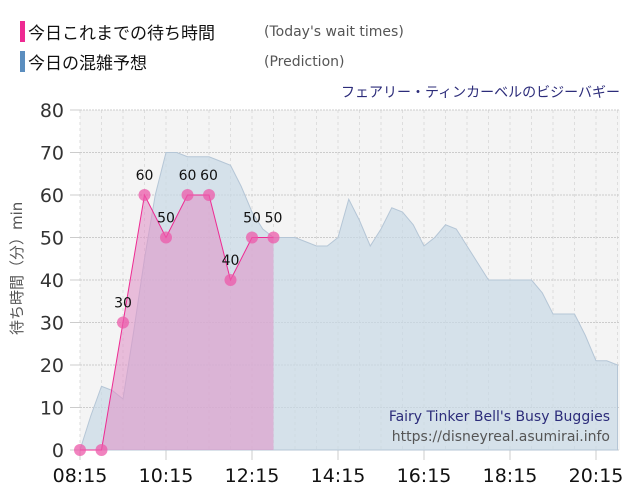 The image size is (640, 500). I want to click on legend-swatch-prediction, so click(22, 61).